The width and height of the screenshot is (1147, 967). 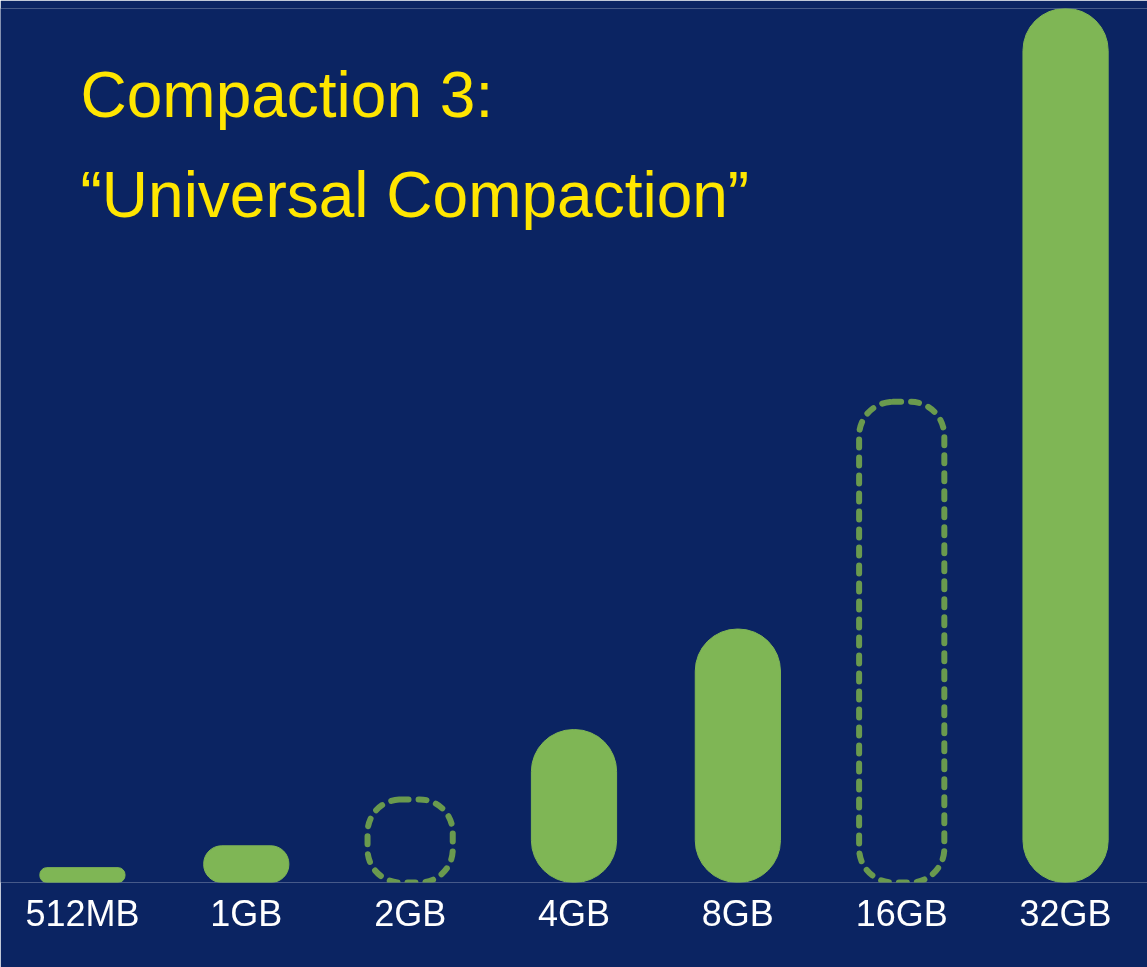 What do you see at coordinates (287, 94) in the screenshot?
I see `text: Compaction 3:` at bounding box center [287, 94].